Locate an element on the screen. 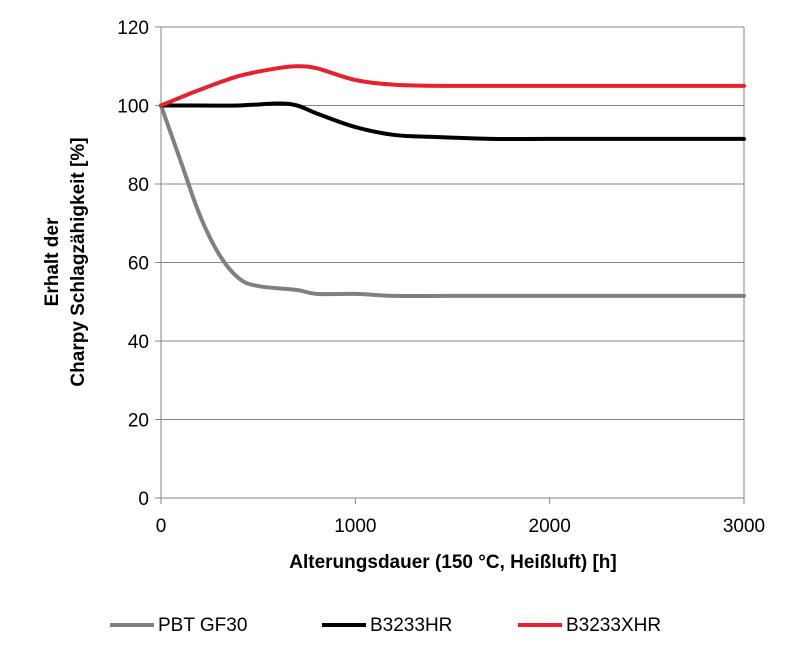 This screenshot has width=800, height=666. y-tick-label: 0 is located at coordinates (143, 499).